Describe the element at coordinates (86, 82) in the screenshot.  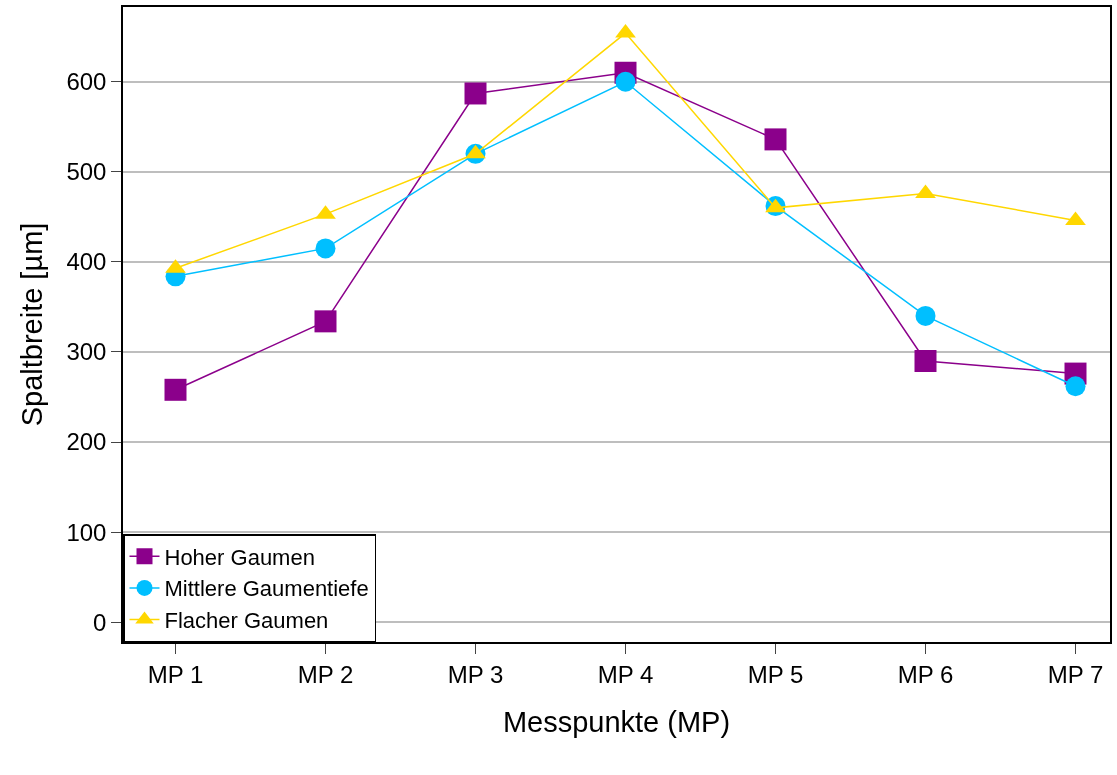
I see `y-tick-label: 600` at that location.